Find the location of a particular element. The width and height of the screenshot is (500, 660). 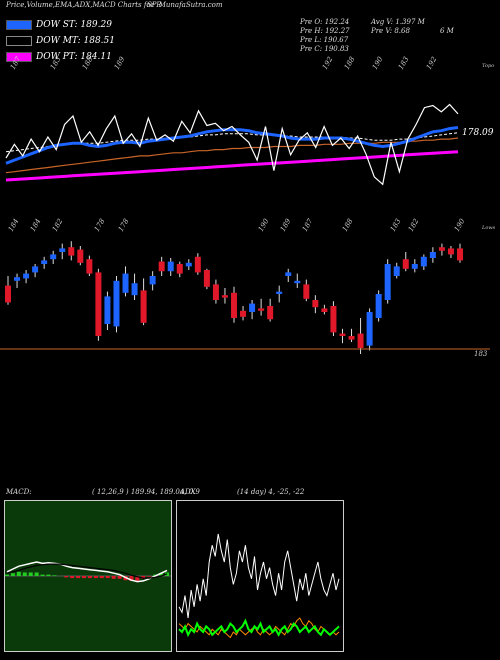

volume-unit: 6 M is located at coordinates (447, 31).